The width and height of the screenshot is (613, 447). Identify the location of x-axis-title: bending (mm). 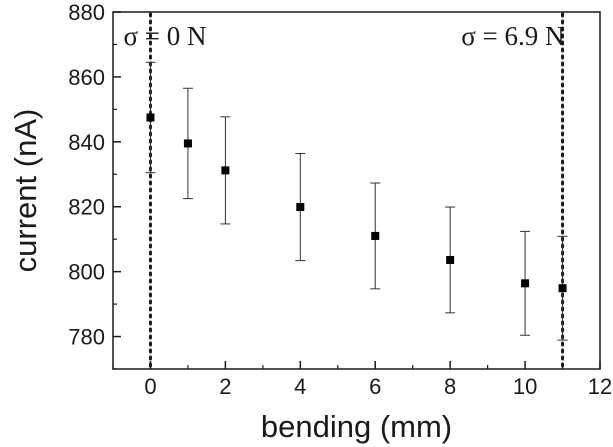
(356, 426).